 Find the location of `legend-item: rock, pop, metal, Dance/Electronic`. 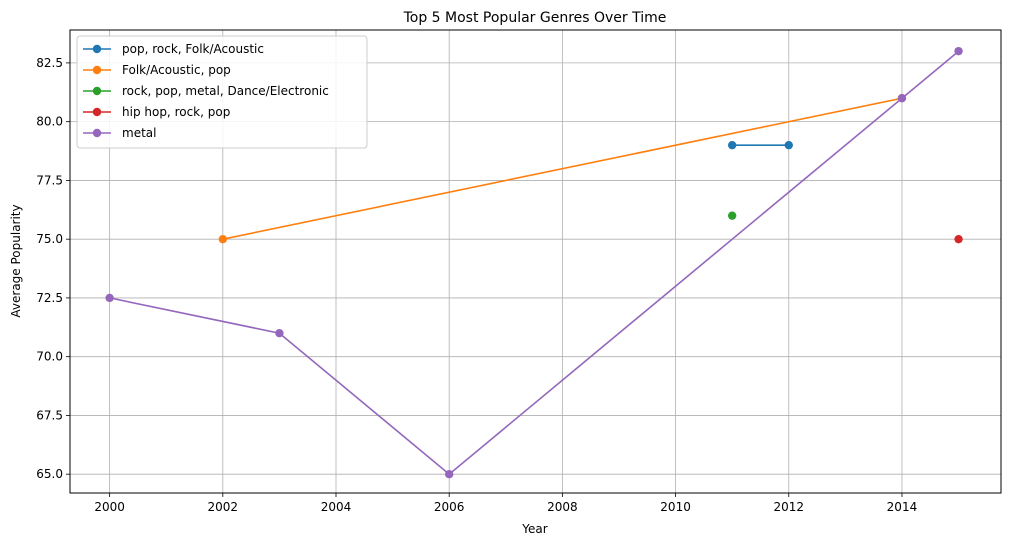

legend-item: rock, pop, metal, Dance/Electronic is located at coordinates (206, 91).